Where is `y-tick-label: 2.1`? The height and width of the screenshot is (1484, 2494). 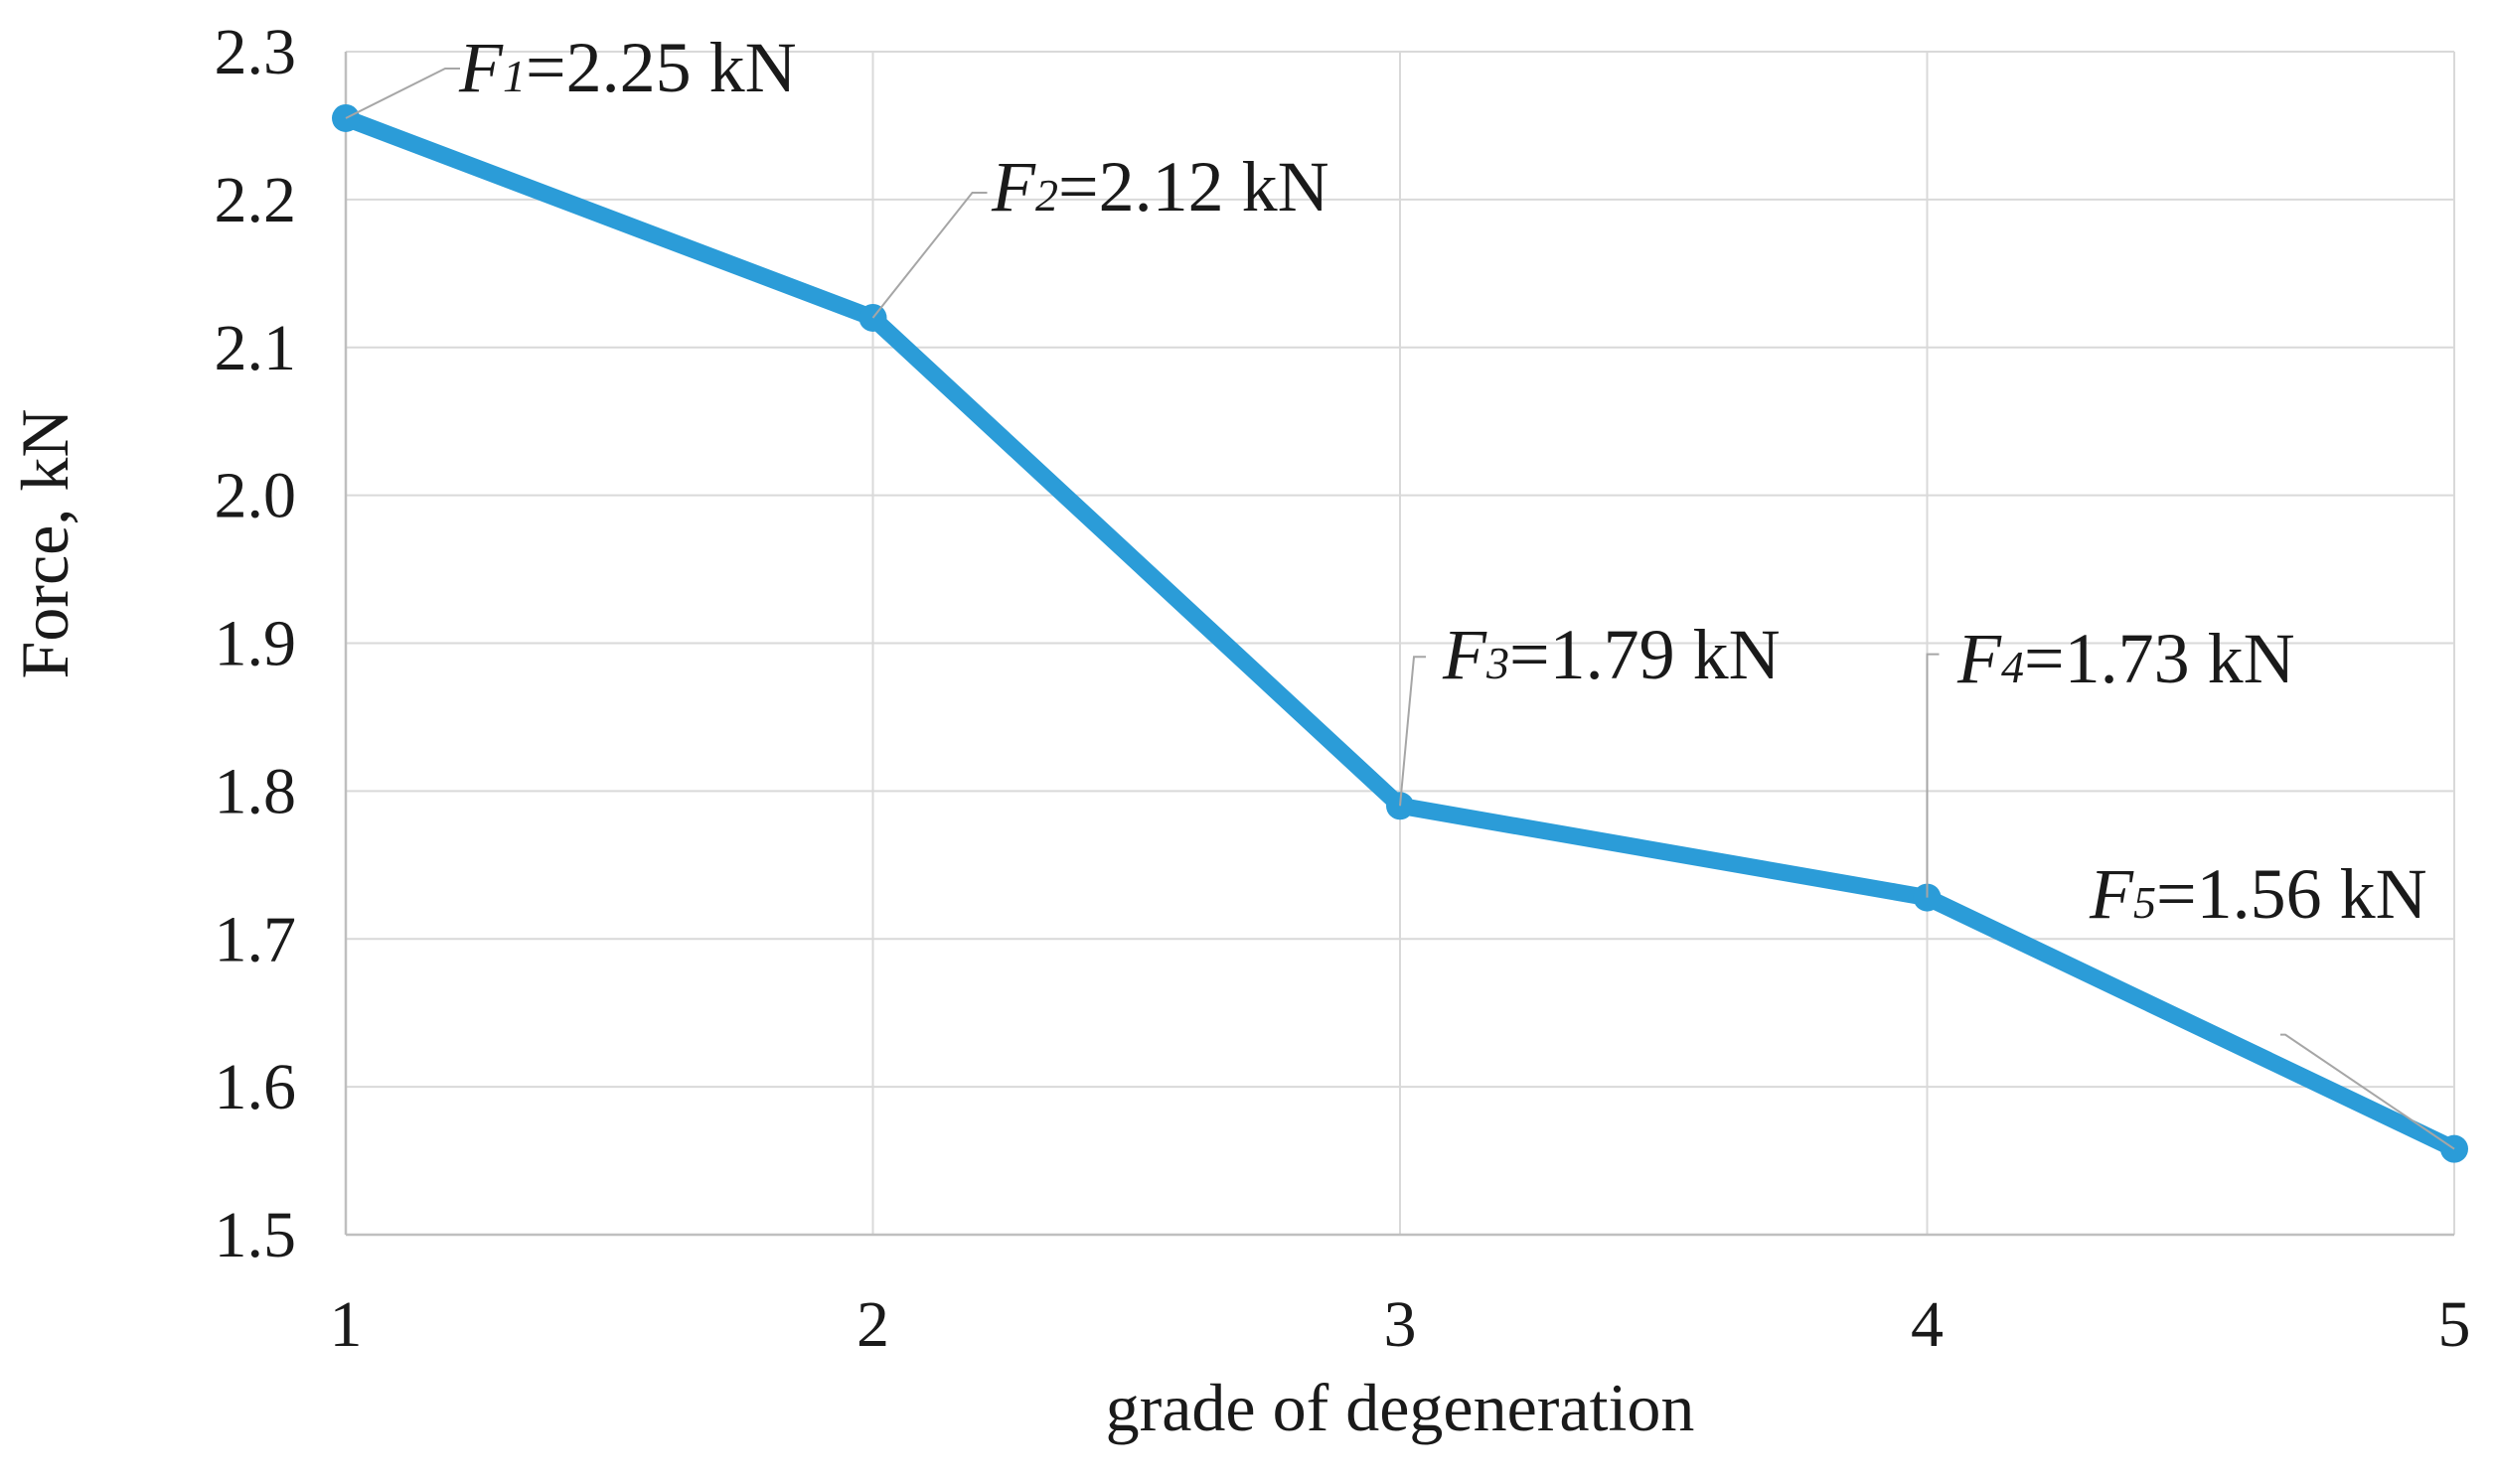 y-tick-label: 2.1 is located at coordinates (256, 348).